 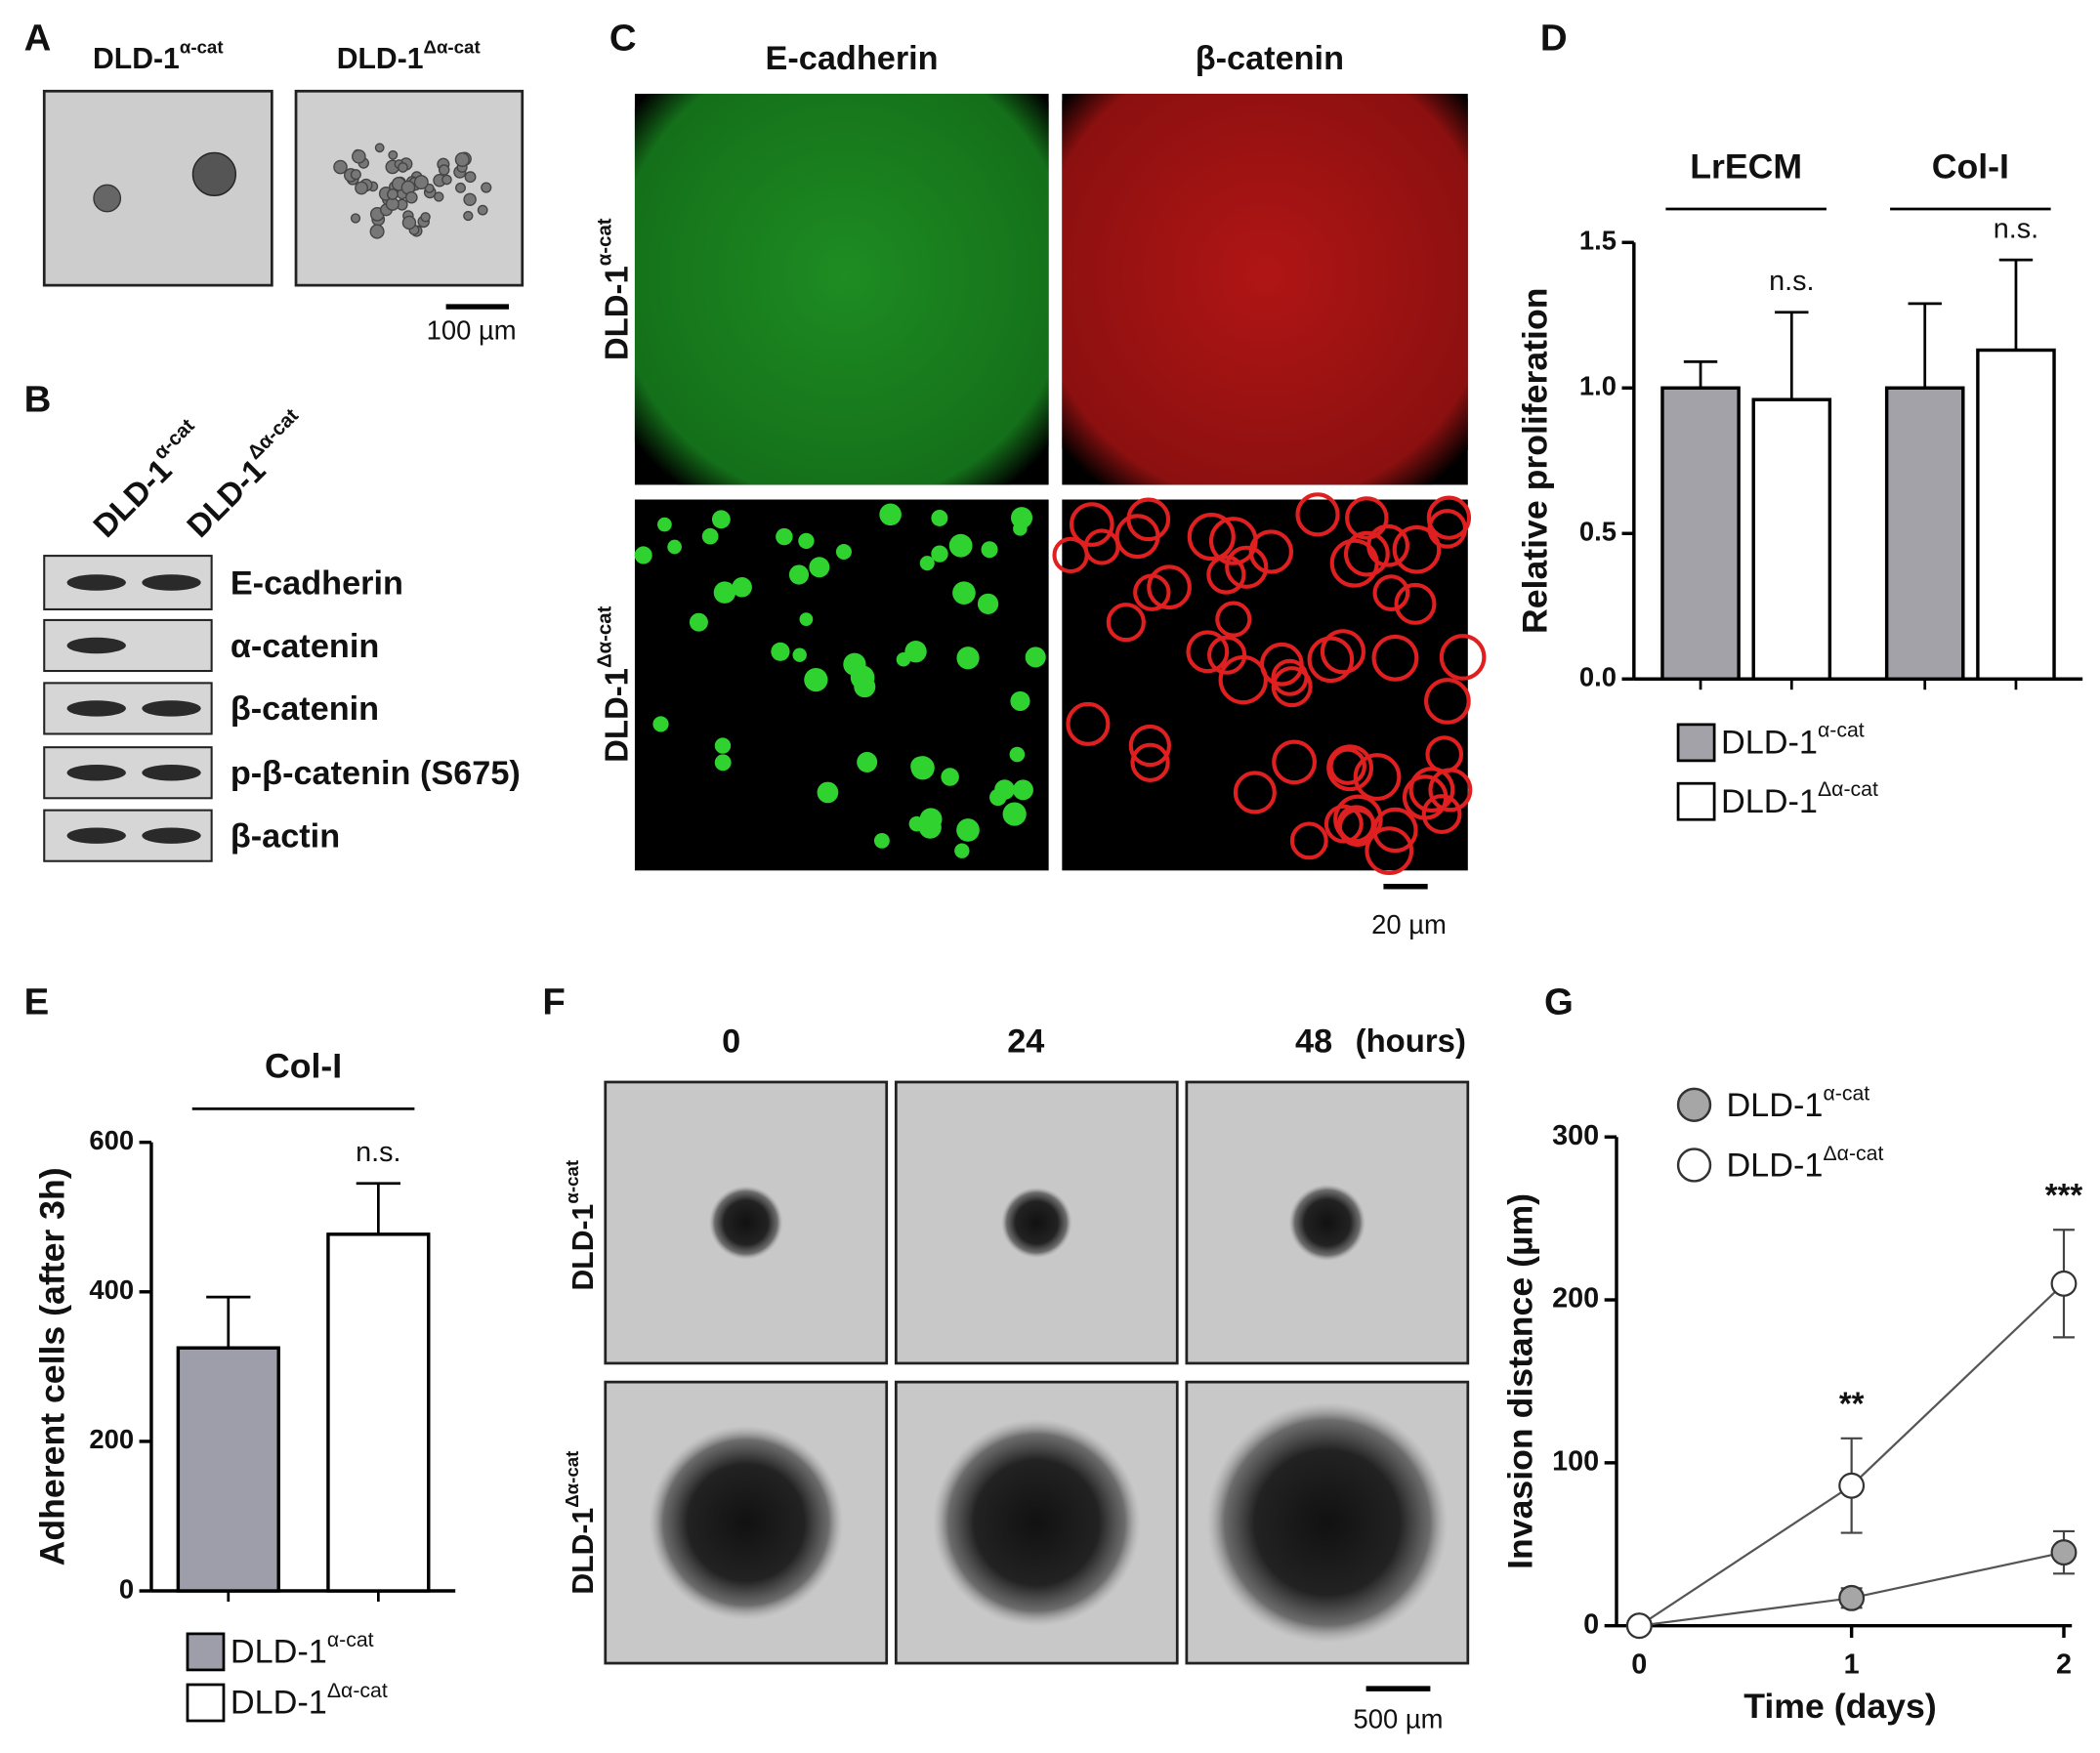 I want to click on category-label: LrECM, so click(x=1746, y=166).